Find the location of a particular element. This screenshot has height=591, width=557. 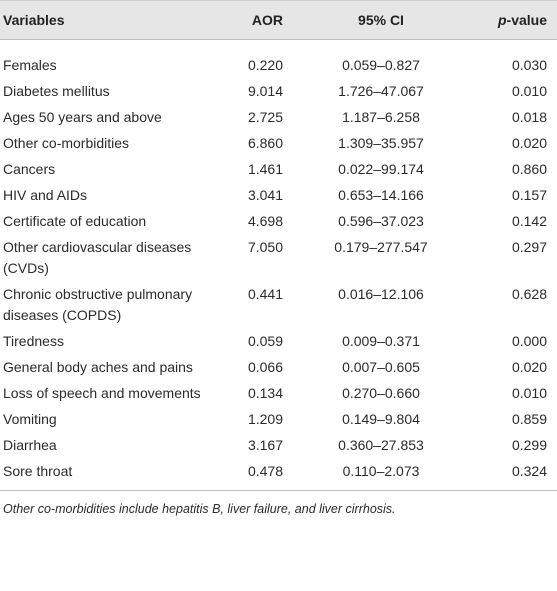

aor-cell: 0.066 is located at coordinates (265, 367).